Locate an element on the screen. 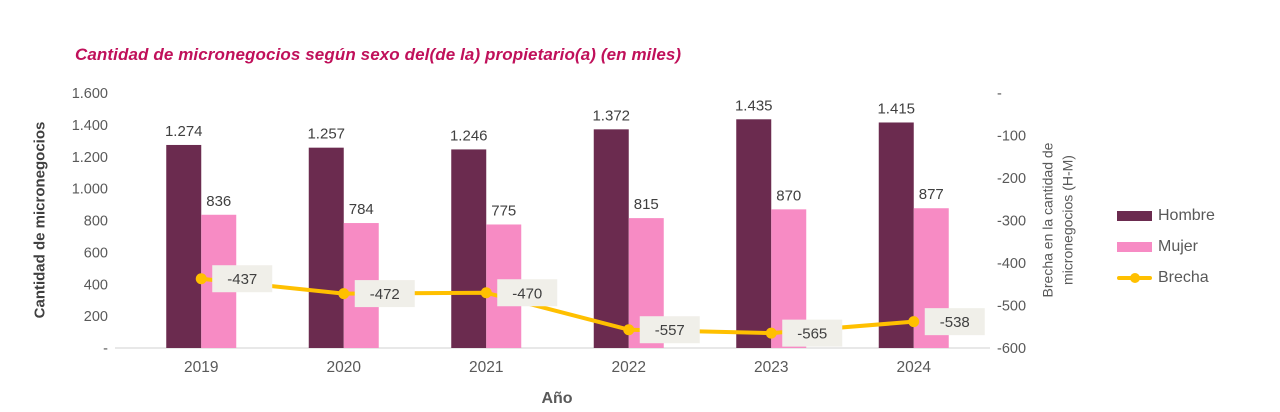 Image resolution: width=1280 pixels, height=412 pixels. bar-value-label: 1.246 is located at coordinates (469, 135).